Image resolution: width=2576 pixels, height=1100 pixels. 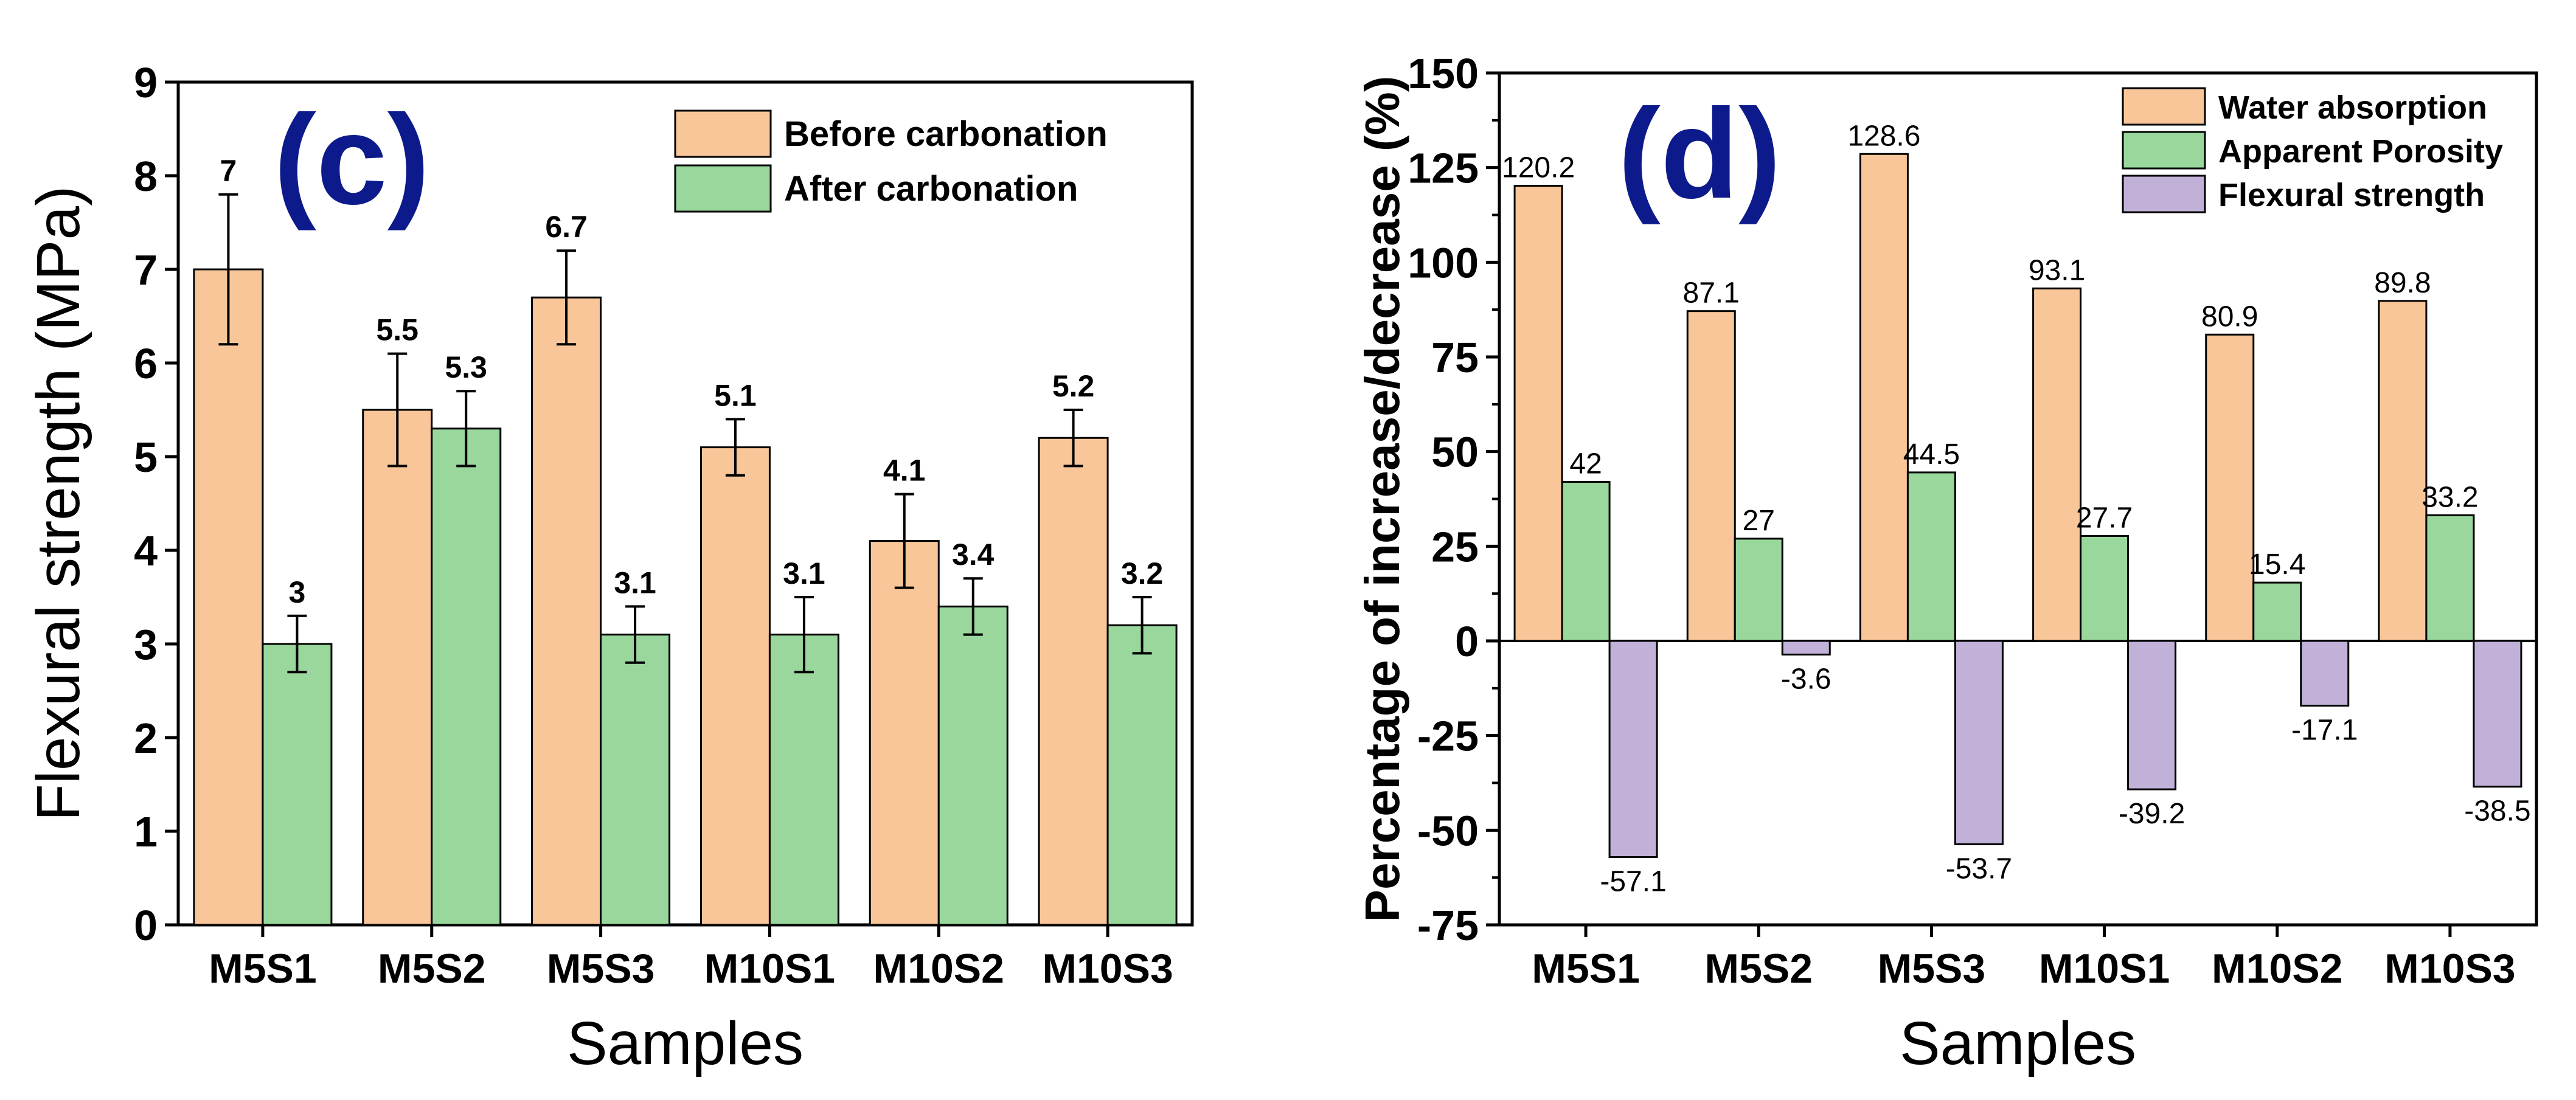 What do you see at coordinates (1073, 681) in the screenshot?
I see `bar-before-carbonation-m10s3` at bounding box center [1073, 681].